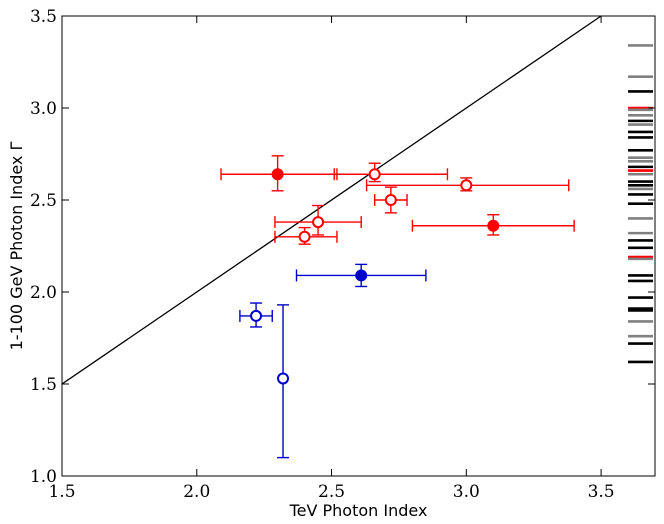  I want to click on xtick-label-3: 3.0, so click(466, 492).